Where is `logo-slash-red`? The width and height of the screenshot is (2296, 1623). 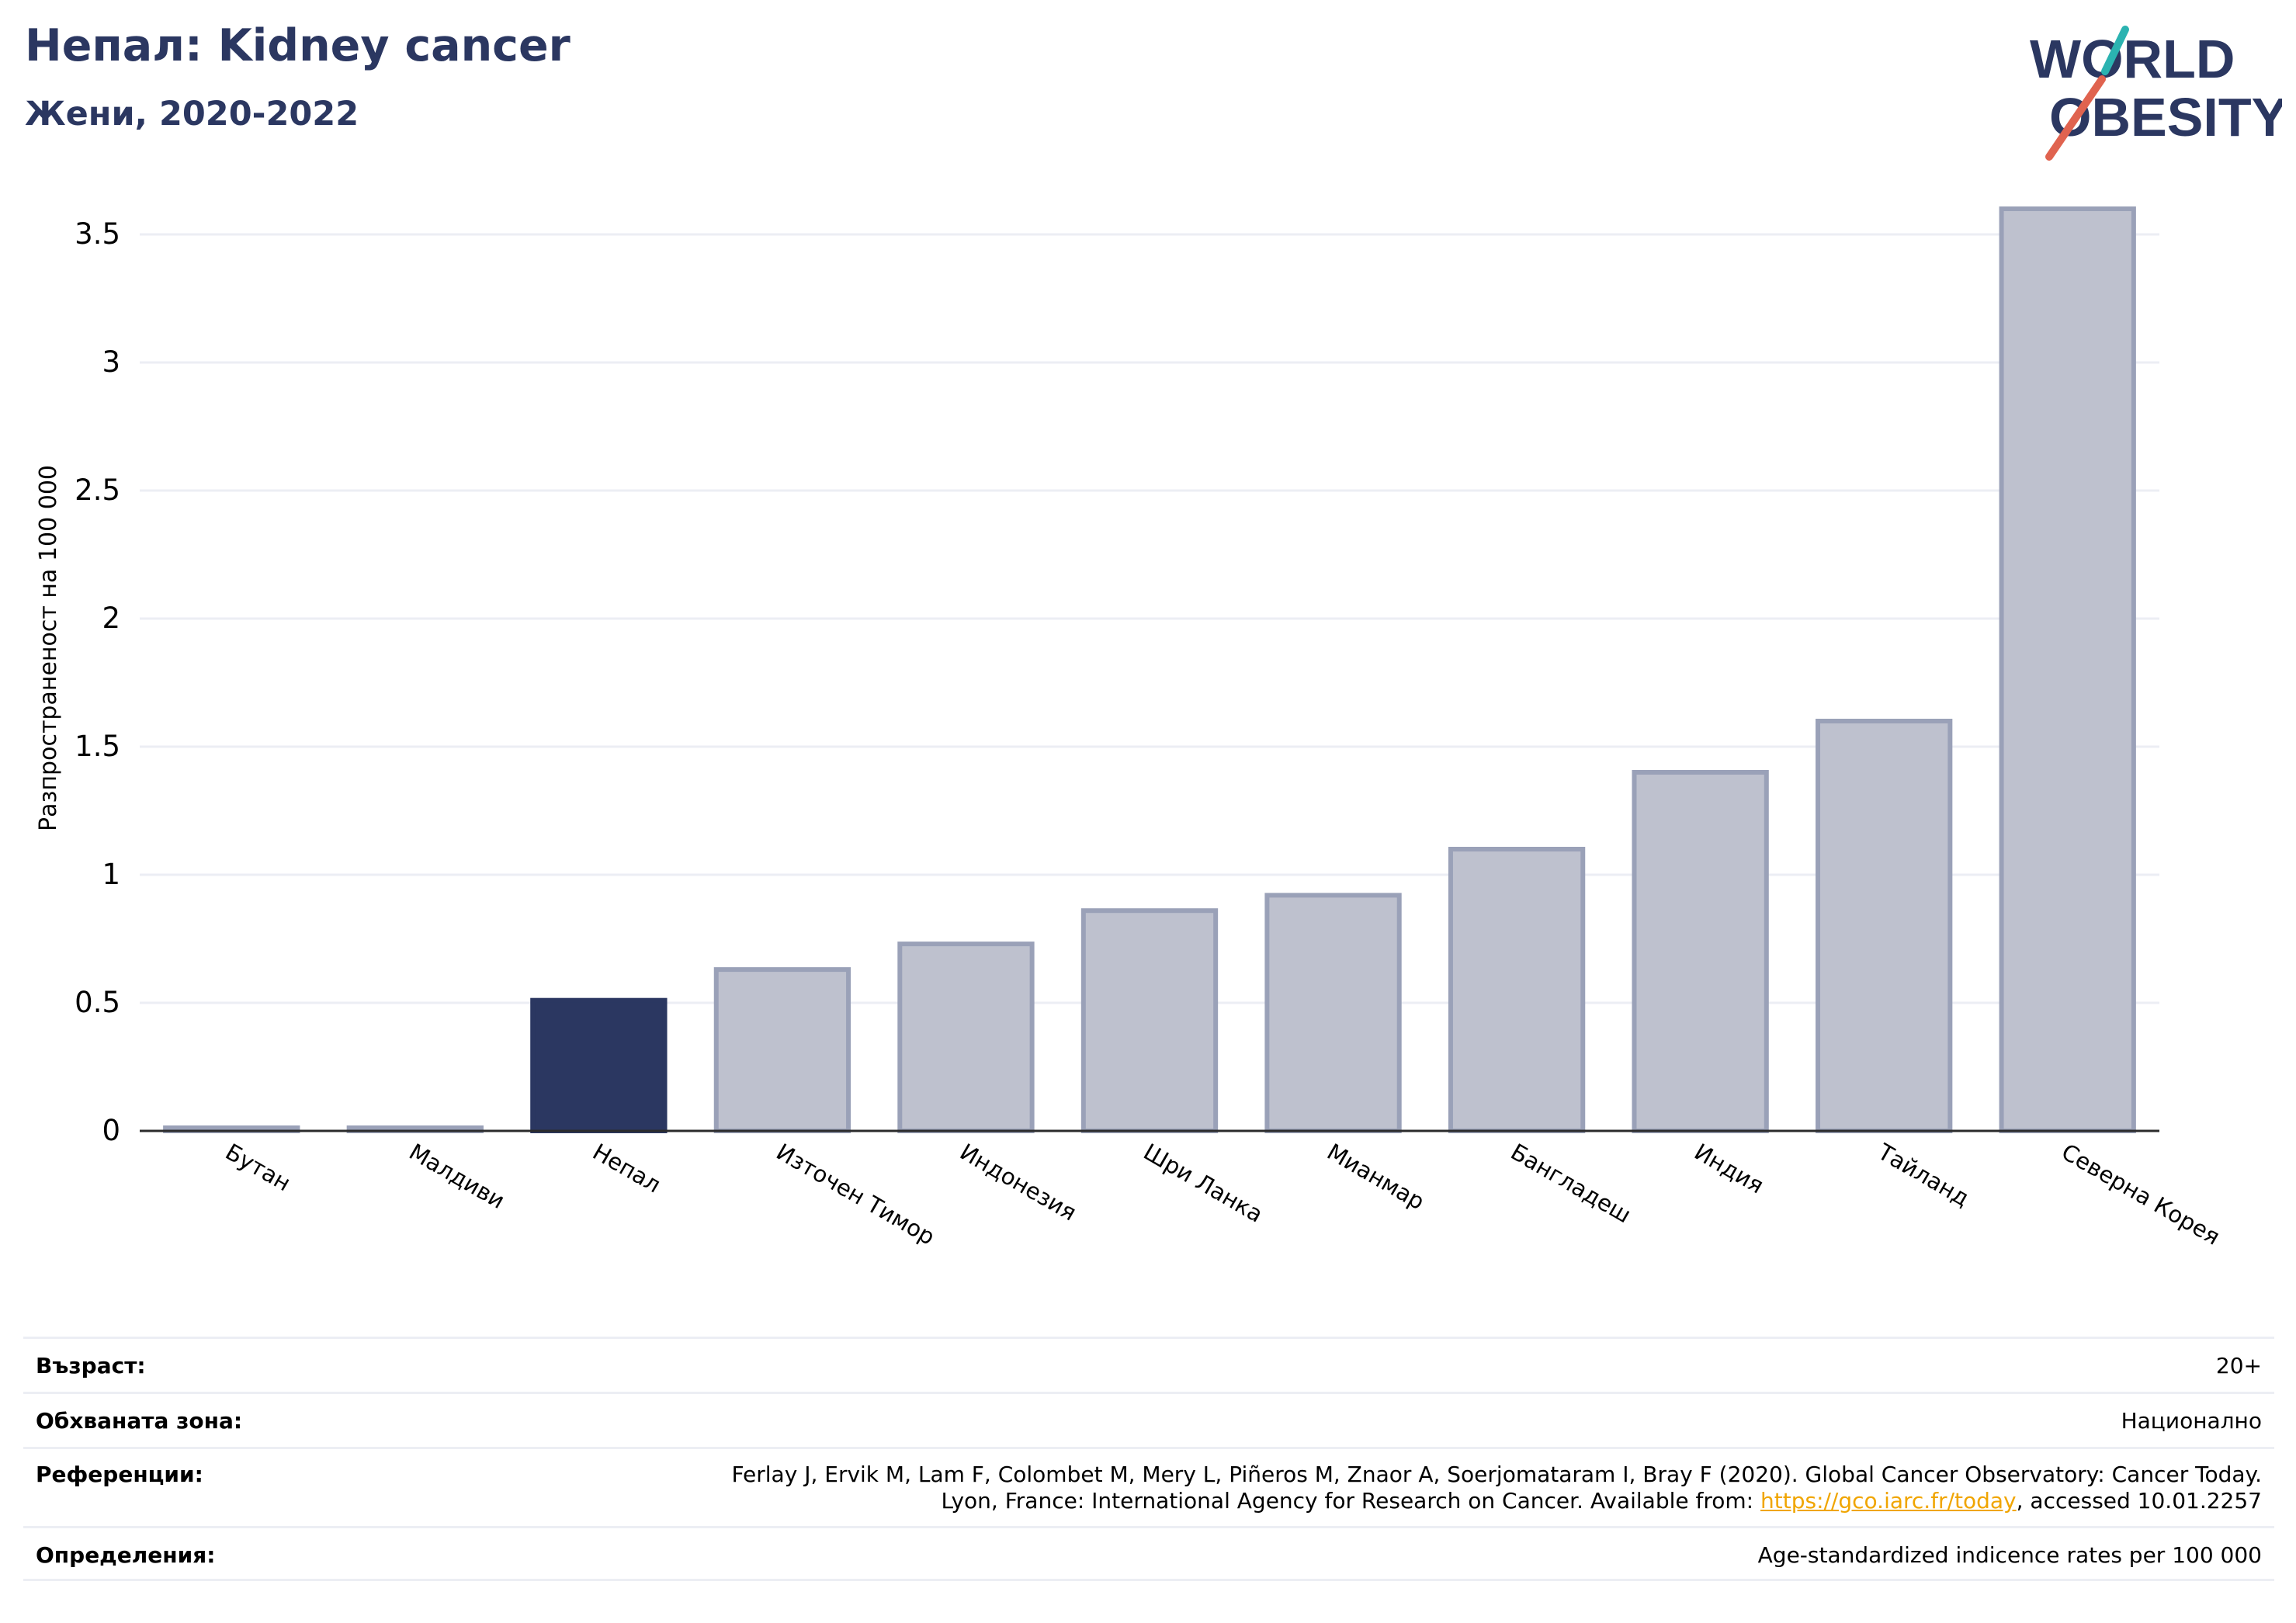
logo-slash-red is located at coordinates (2075, 118).